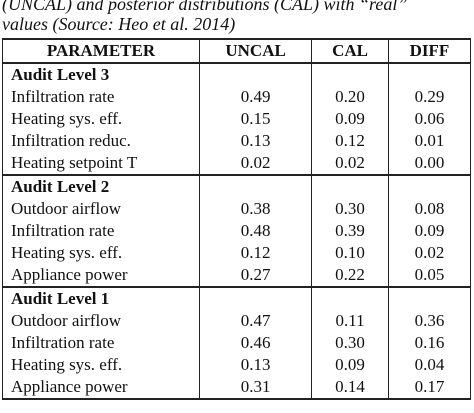 The width and height of the screenshot is (474, 413). Describe the element at coordinates (119, 24) in the screenshot. I see `caption-line: values (Source: Heo et al. 2014)` at that location.